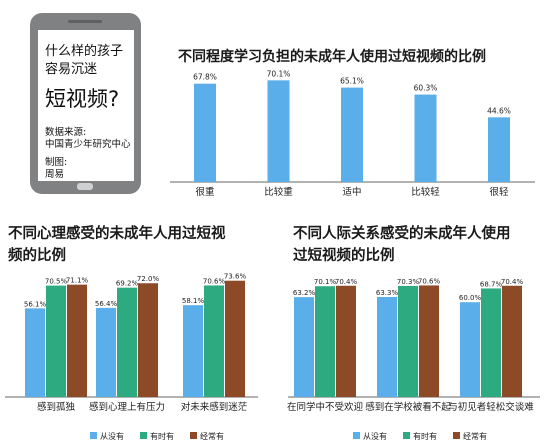  What do you see at coordinates (71, 69) in the screenshot?
I see `question-line-2: 容易沉迷` at bounding box center [71, 69].